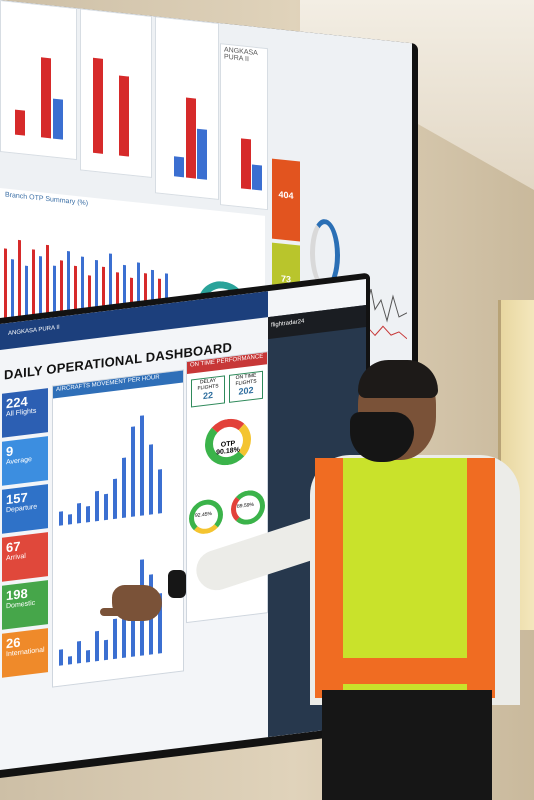  What do you see at coordinates (25, 413) in the screenshot?
I see `stat-card: 224 All Flights` at bounding box center [25, 413].